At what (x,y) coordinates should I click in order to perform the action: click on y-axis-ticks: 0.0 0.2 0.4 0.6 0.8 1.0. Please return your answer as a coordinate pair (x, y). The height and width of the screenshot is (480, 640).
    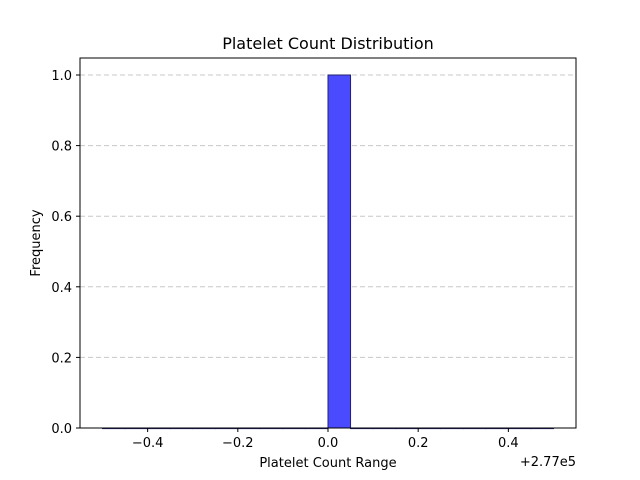
    Looking at the image, I should click on (65, 253).